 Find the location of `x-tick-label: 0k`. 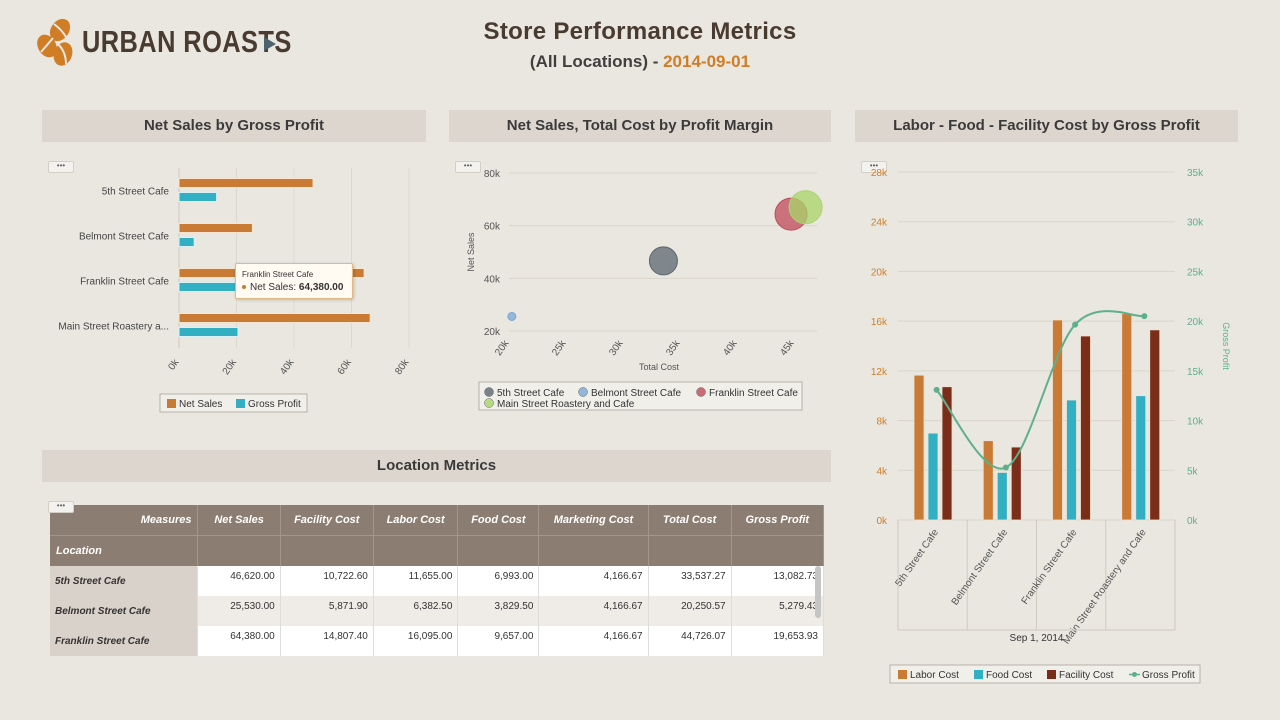

x-tick-label: 0k is located at coordinates (174, 365).